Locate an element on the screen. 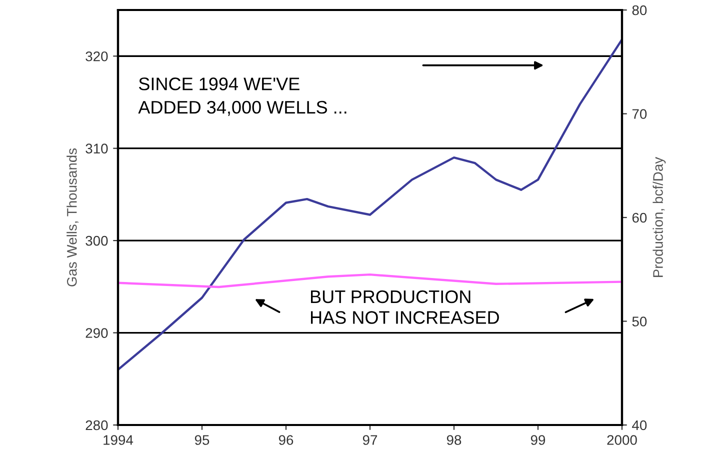 The height and width of the screenshot is (469, 702). annotation: BUT PRODUCTION HAS NOT INCREASED is located at coordinates (405, 307).